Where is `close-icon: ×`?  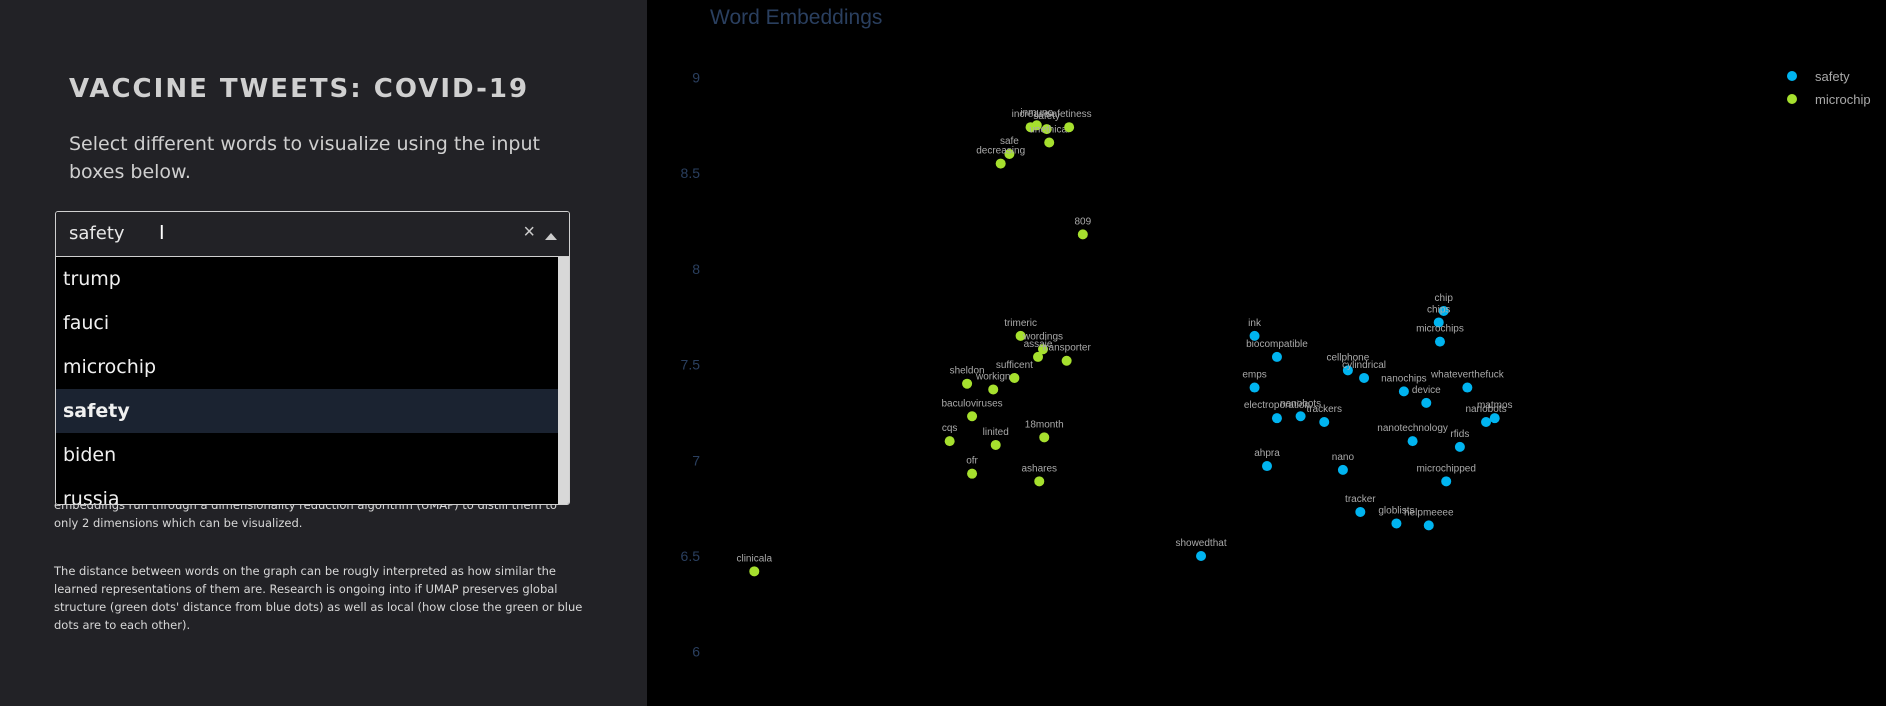 close-icon: × is located at coordinates (529, 232).